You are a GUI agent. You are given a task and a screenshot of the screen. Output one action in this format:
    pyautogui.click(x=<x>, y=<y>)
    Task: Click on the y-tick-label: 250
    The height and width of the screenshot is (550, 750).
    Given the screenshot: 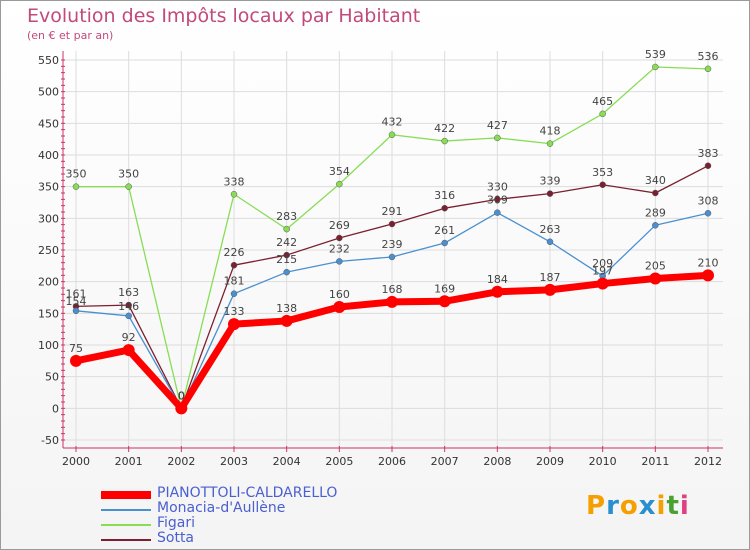 What is the action you would take?
    pyautogui.click(x=48, y=250)
    